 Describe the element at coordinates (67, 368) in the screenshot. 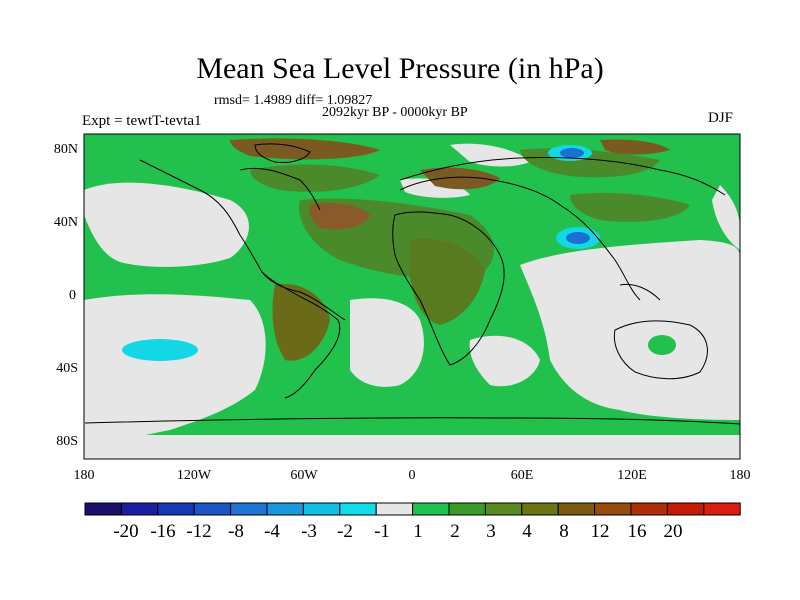

I see `lat-label-40s: 40S` at that location.